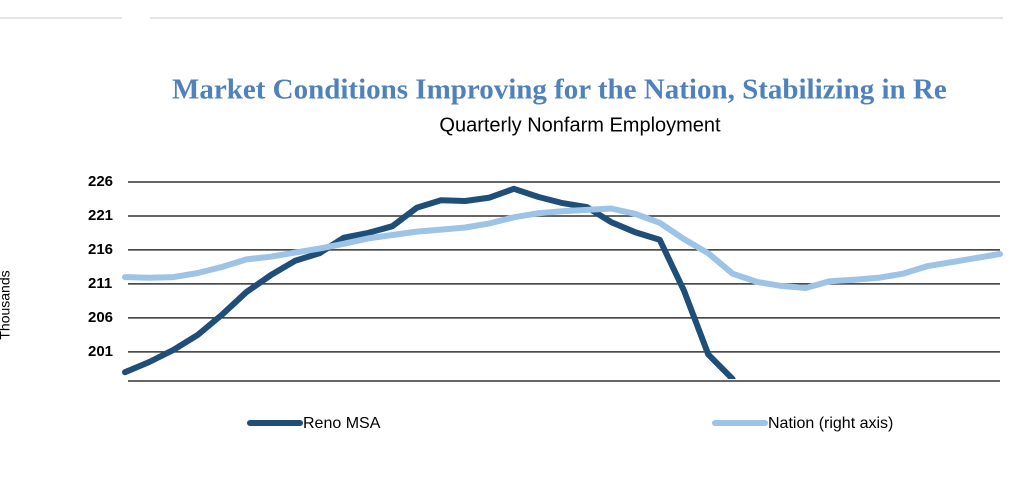 This screenshot has height=488, width=1029. Describe the element at coordinates (100, 351) in the screenshot. I see `y-tick-label: 201` at that location.